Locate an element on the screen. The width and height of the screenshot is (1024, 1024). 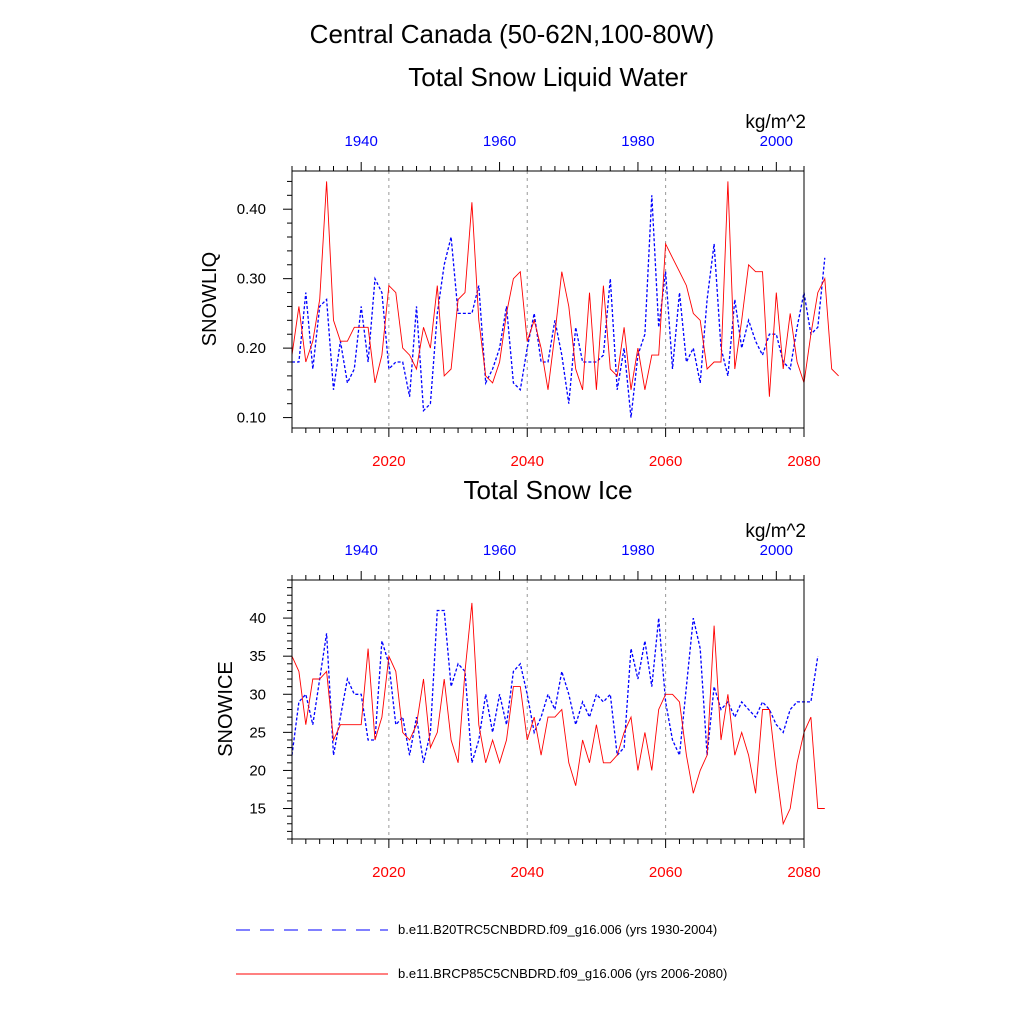
figure-title: Central Canada (50-62N,100-80W) is located at coordinates (512, 34).